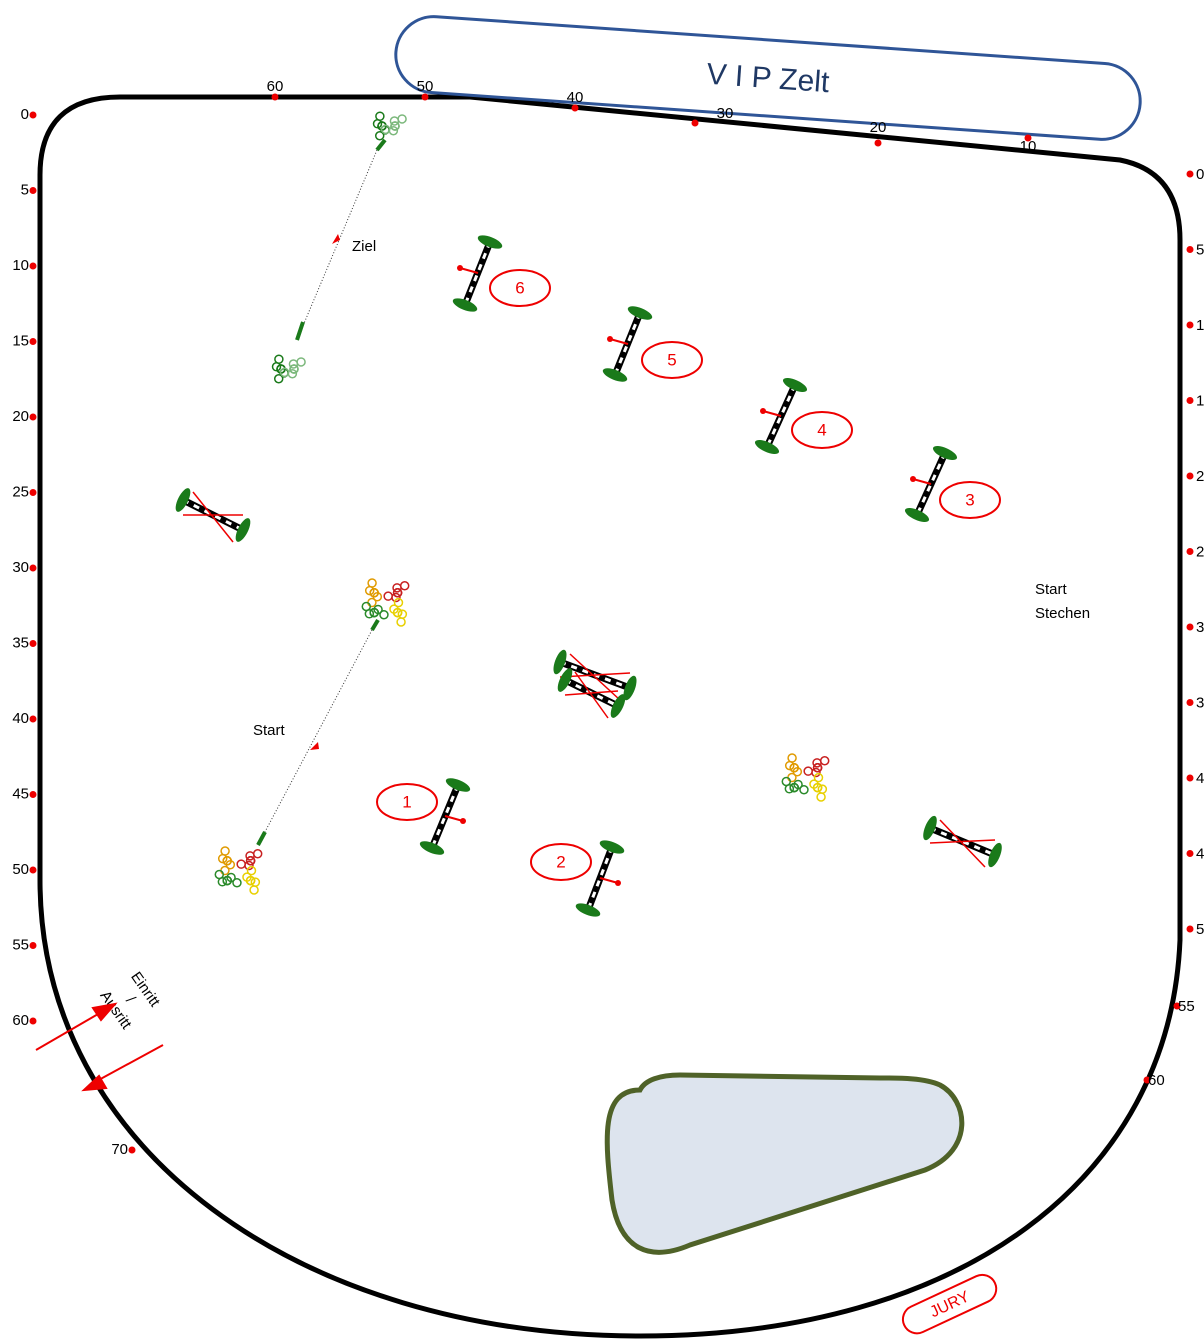  I want to click on entry-label: Einritt / Ausritt, so click(130, 1001).